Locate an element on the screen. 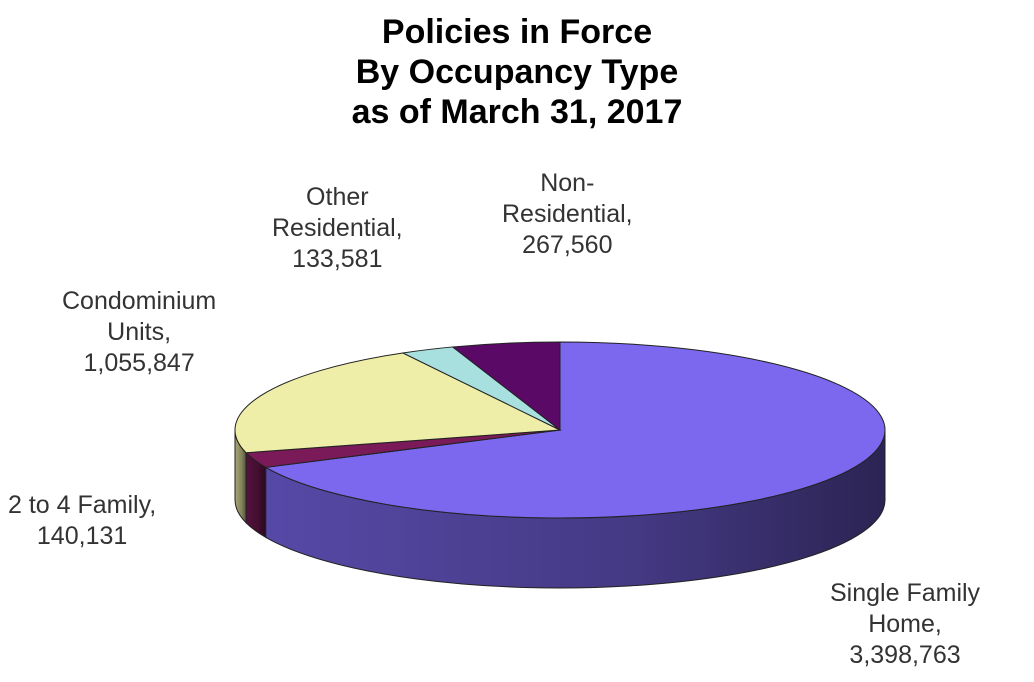 This screenshot has height=682, width=1034. label-non-residential-name-2: Residential, is located at coordinates (567, 214).